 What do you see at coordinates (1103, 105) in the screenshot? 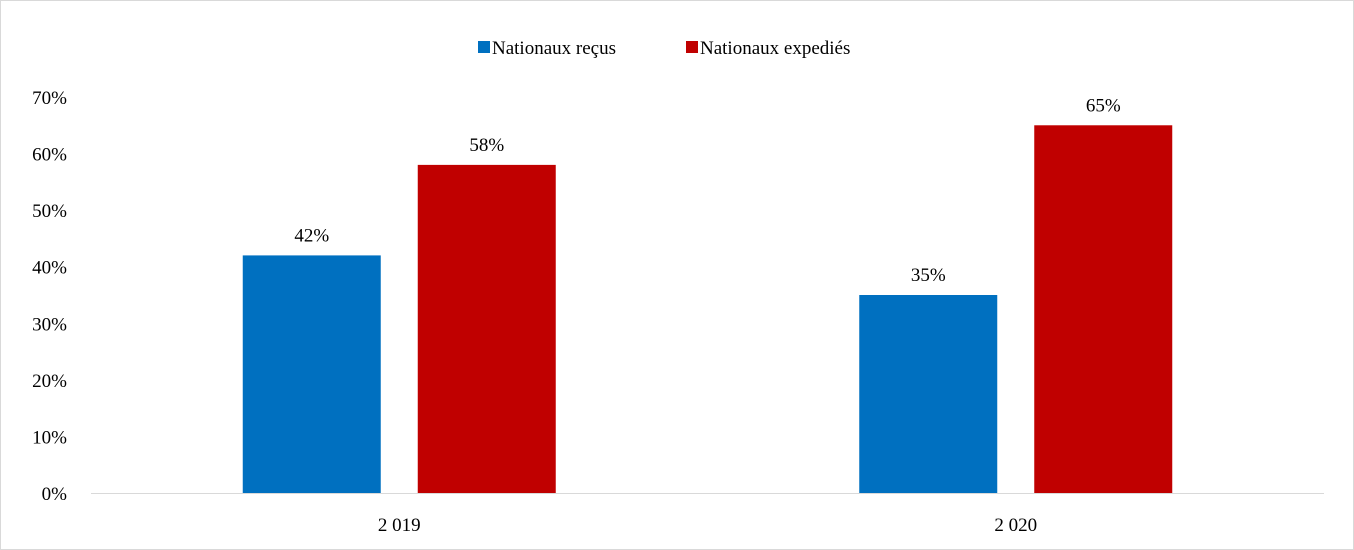
I see `data-label: 65%` at bounding box center [1103, 105].